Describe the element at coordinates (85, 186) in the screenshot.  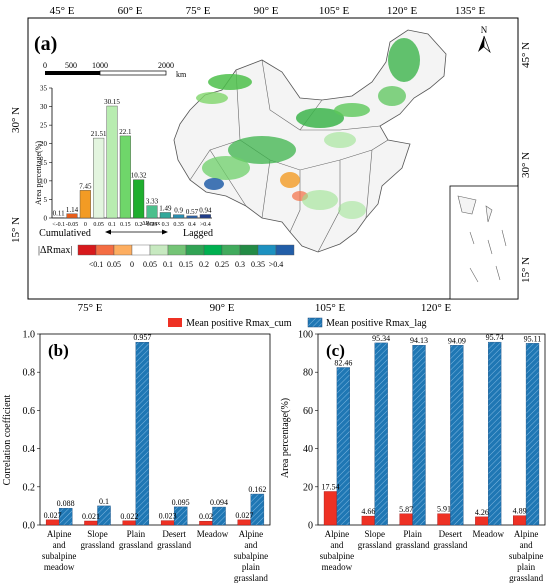
I see `histogram-bar-value-label: 7.45` at that location.